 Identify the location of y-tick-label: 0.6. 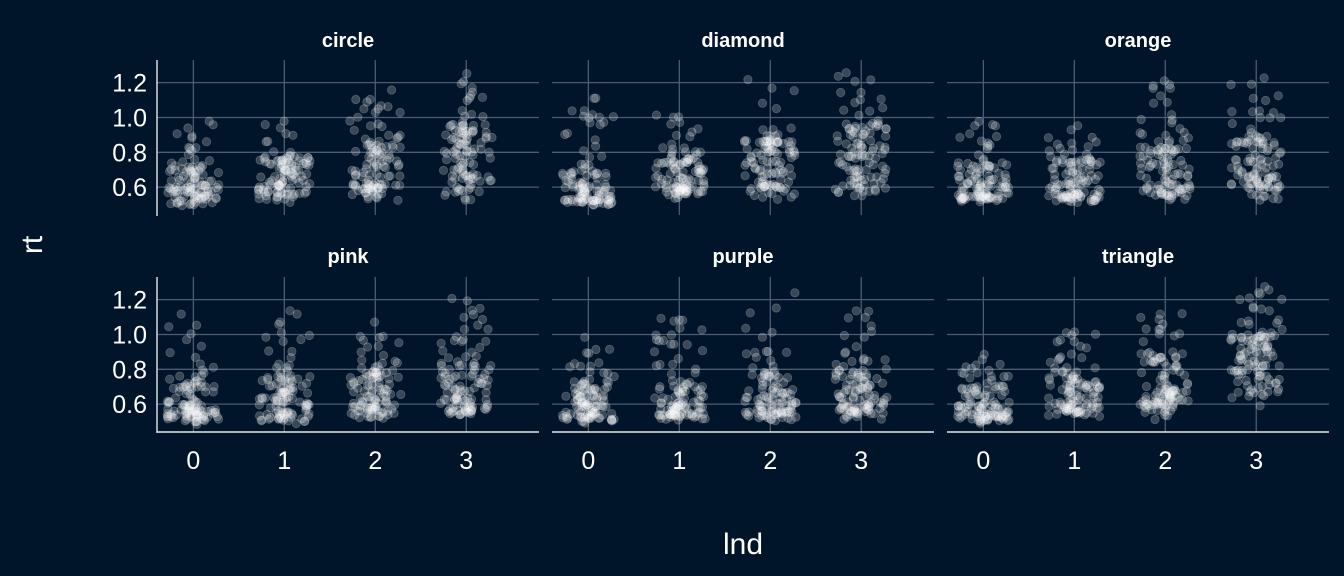
(129, 405).